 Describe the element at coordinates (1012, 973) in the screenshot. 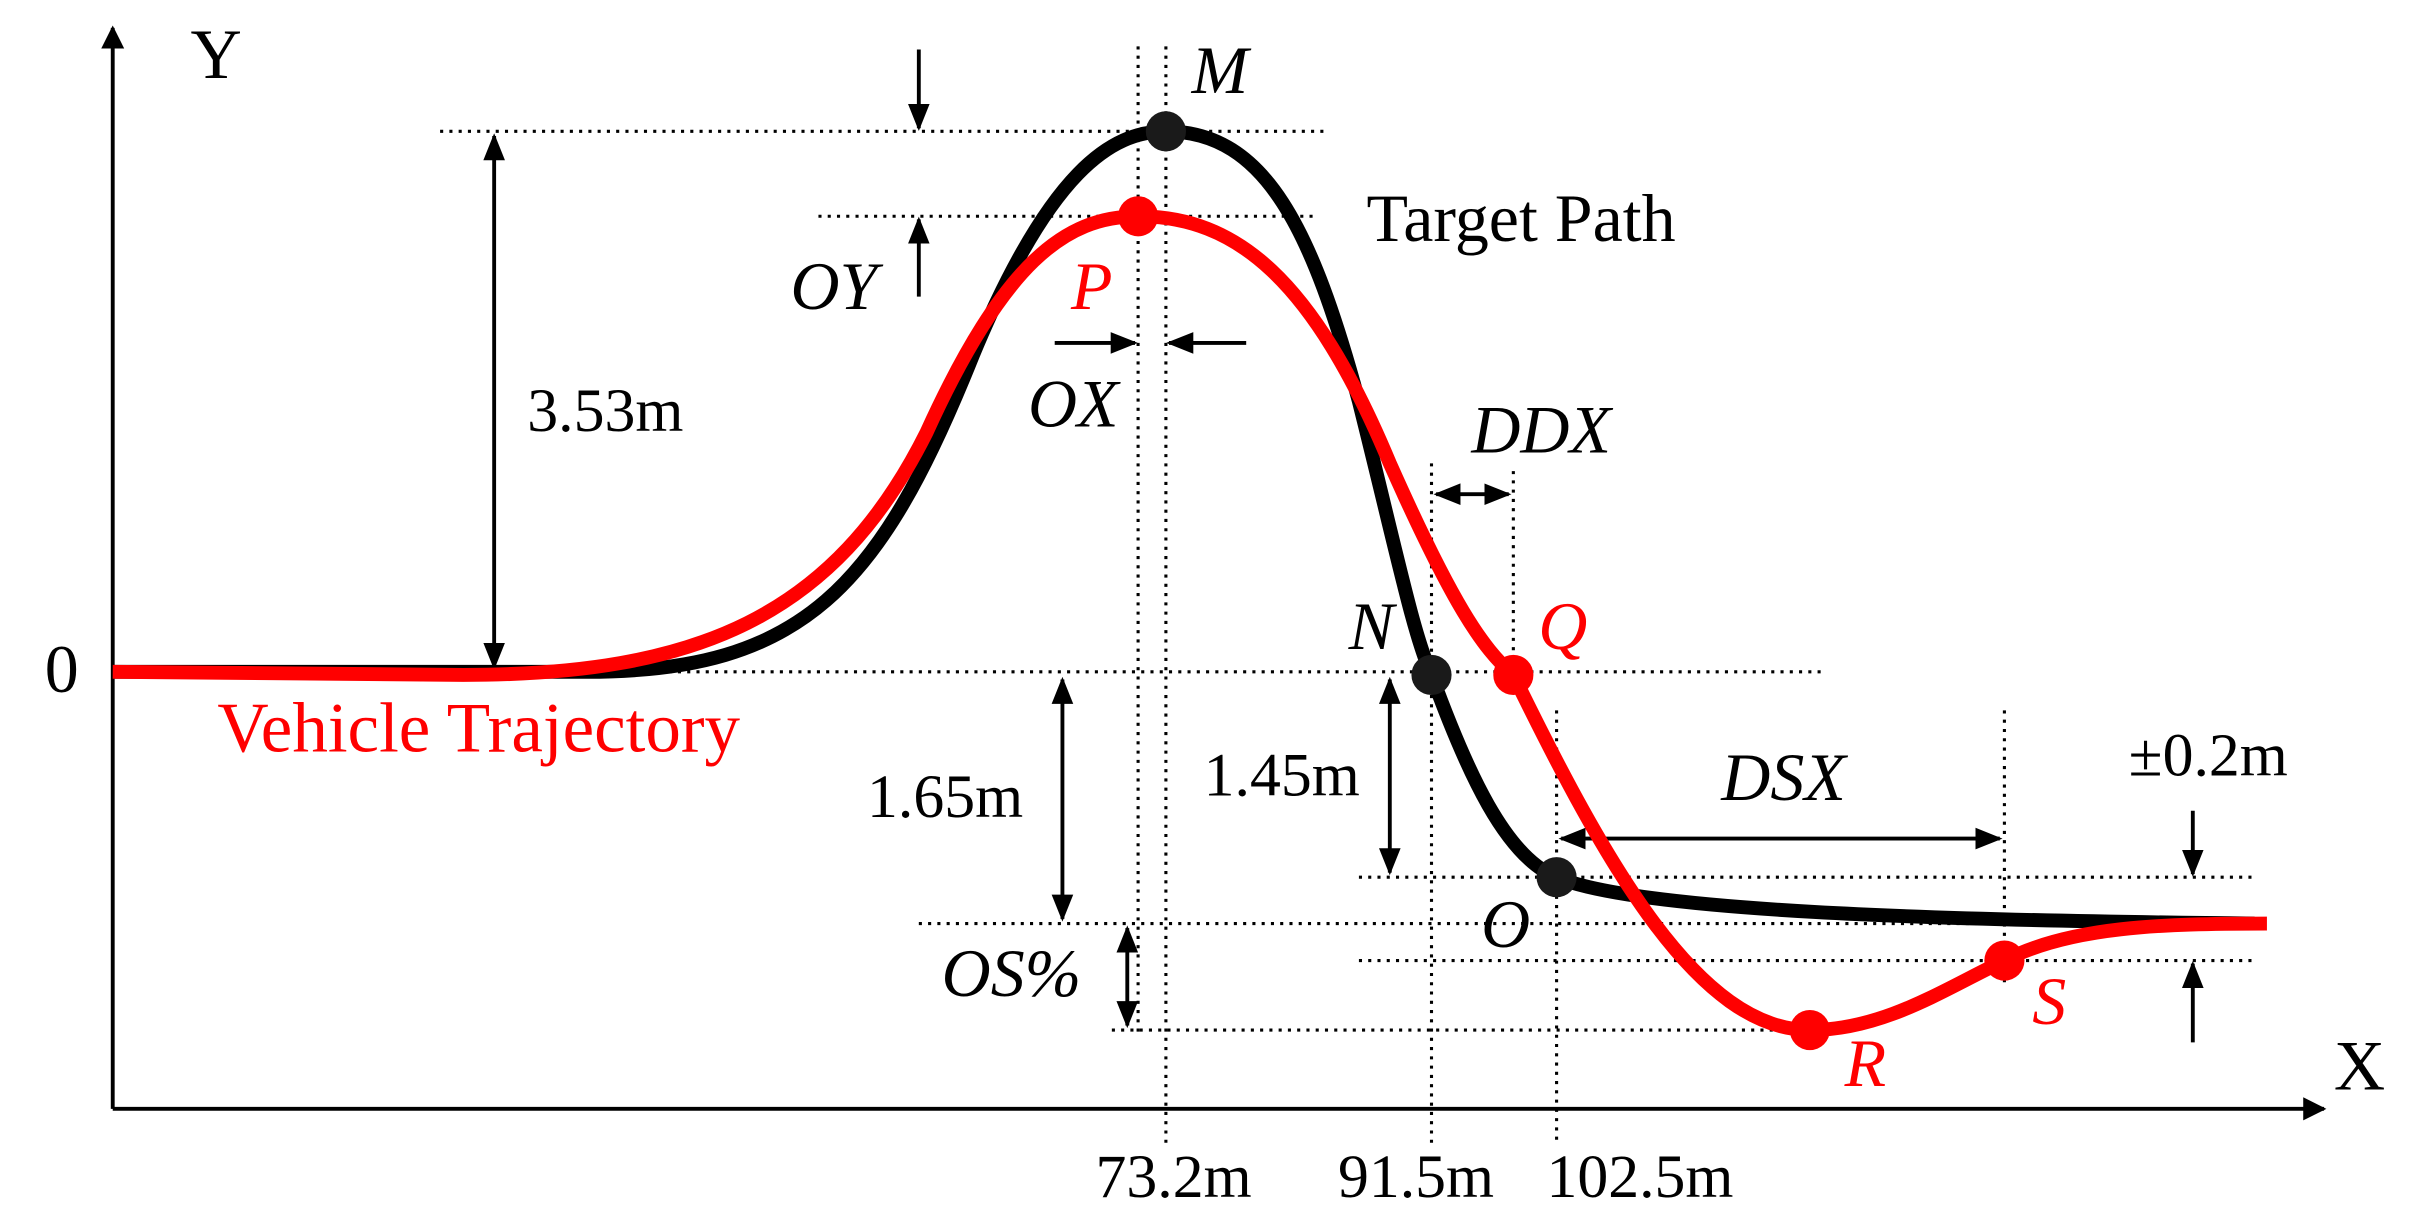

I see `dimension-label: OS%` at that location.